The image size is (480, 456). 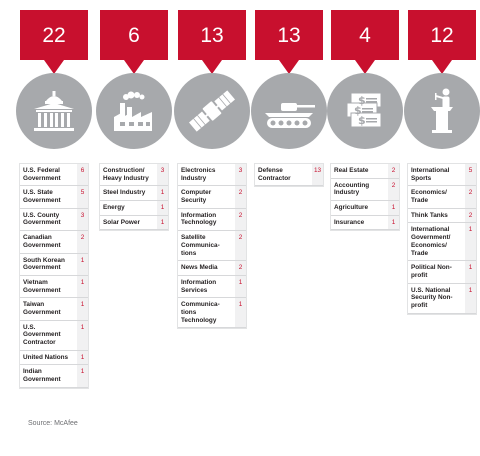 I want to click on list-item: Communica-tions Technology 1, so click(x=212, y=313).